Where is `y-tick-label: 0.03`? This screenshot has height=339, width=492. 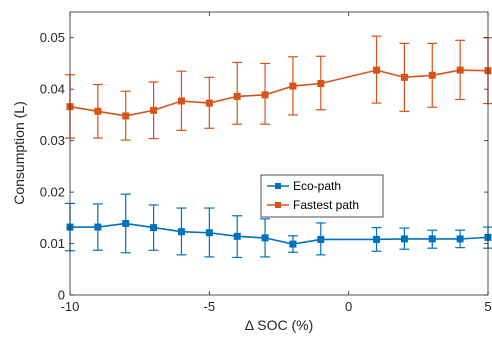
y-tick-label: 0.03 is located at coordinates (52, 140).